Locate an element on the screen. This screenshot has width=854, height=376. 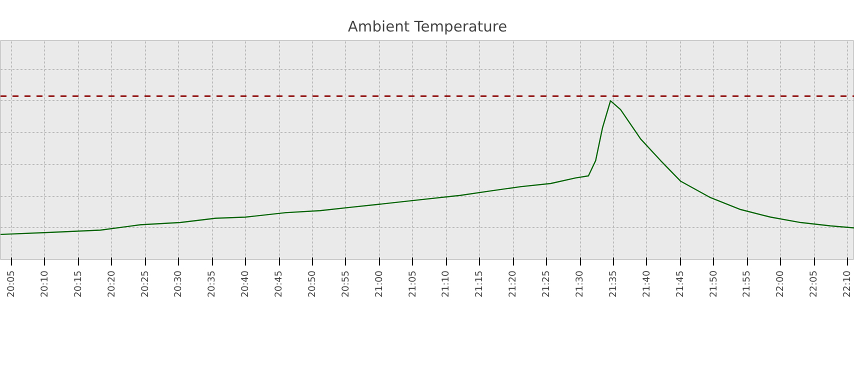
x-tick-label: 21:05 is located at coordinates (412, 284).